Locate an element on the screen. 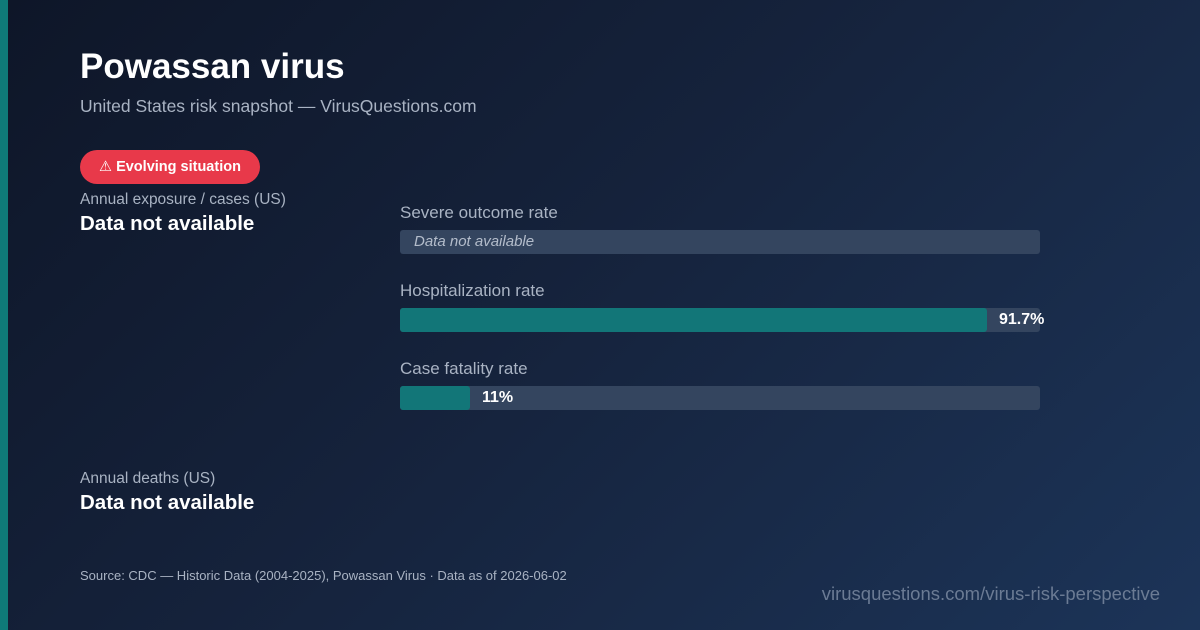 This screenshot has width=1200, height=630. deaths-label: Annual deaths (US) is located at coordinates (148, 478).